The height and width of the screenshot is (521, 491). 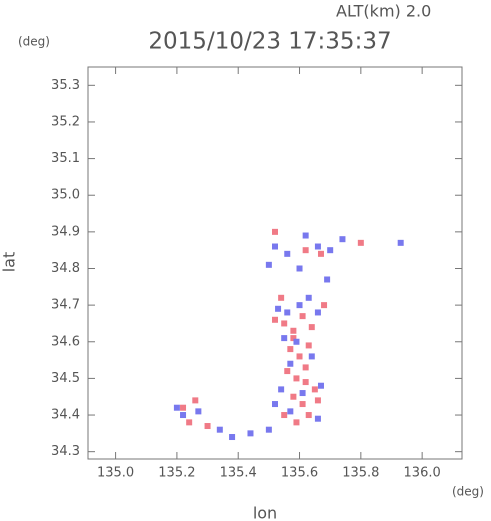 What do you see at coordinates (9, 262) in the screenshot?
I see `y-axis-label: lat` at bounding box center [9, 262].